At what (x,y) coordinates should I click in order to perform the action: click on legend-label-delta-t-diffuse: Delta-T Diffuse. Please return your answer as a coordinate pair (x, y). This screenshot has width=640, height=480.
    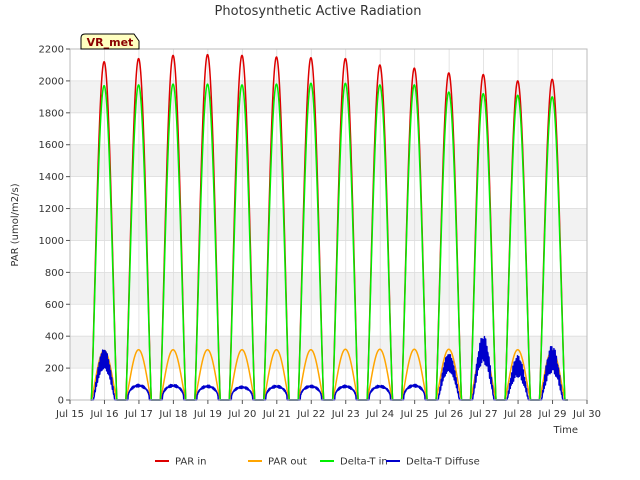
    Looking at the image, I should click on (443, 462).